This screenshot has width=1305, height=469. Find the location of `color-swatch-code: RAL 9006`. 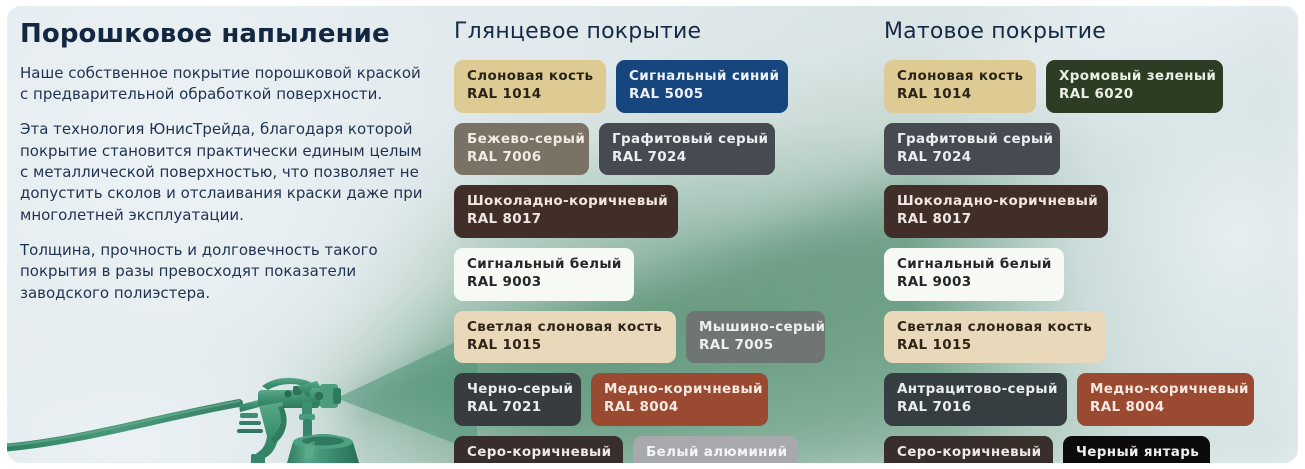

color-swatch-code: RAL 9006 is located at coordinates (715, 462).